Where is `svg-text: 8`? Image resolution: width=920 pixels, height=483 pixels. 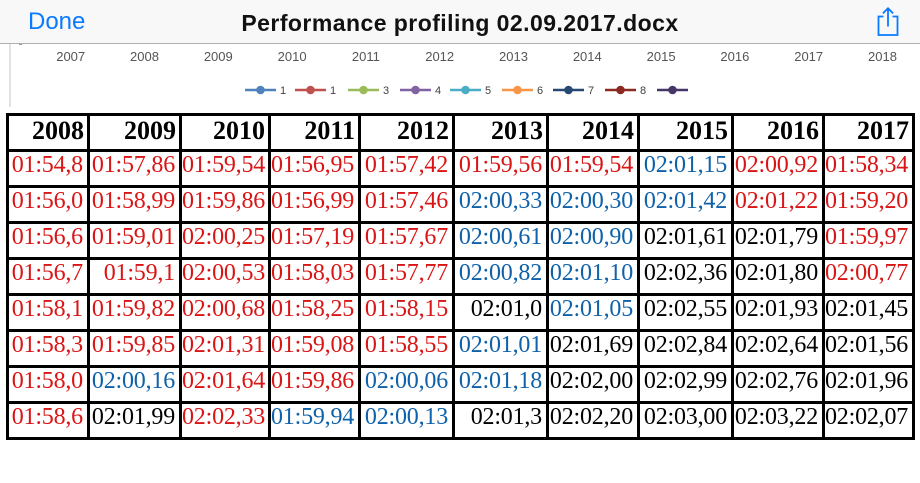
svg-text: 8 is located at coordinates (643, 91).